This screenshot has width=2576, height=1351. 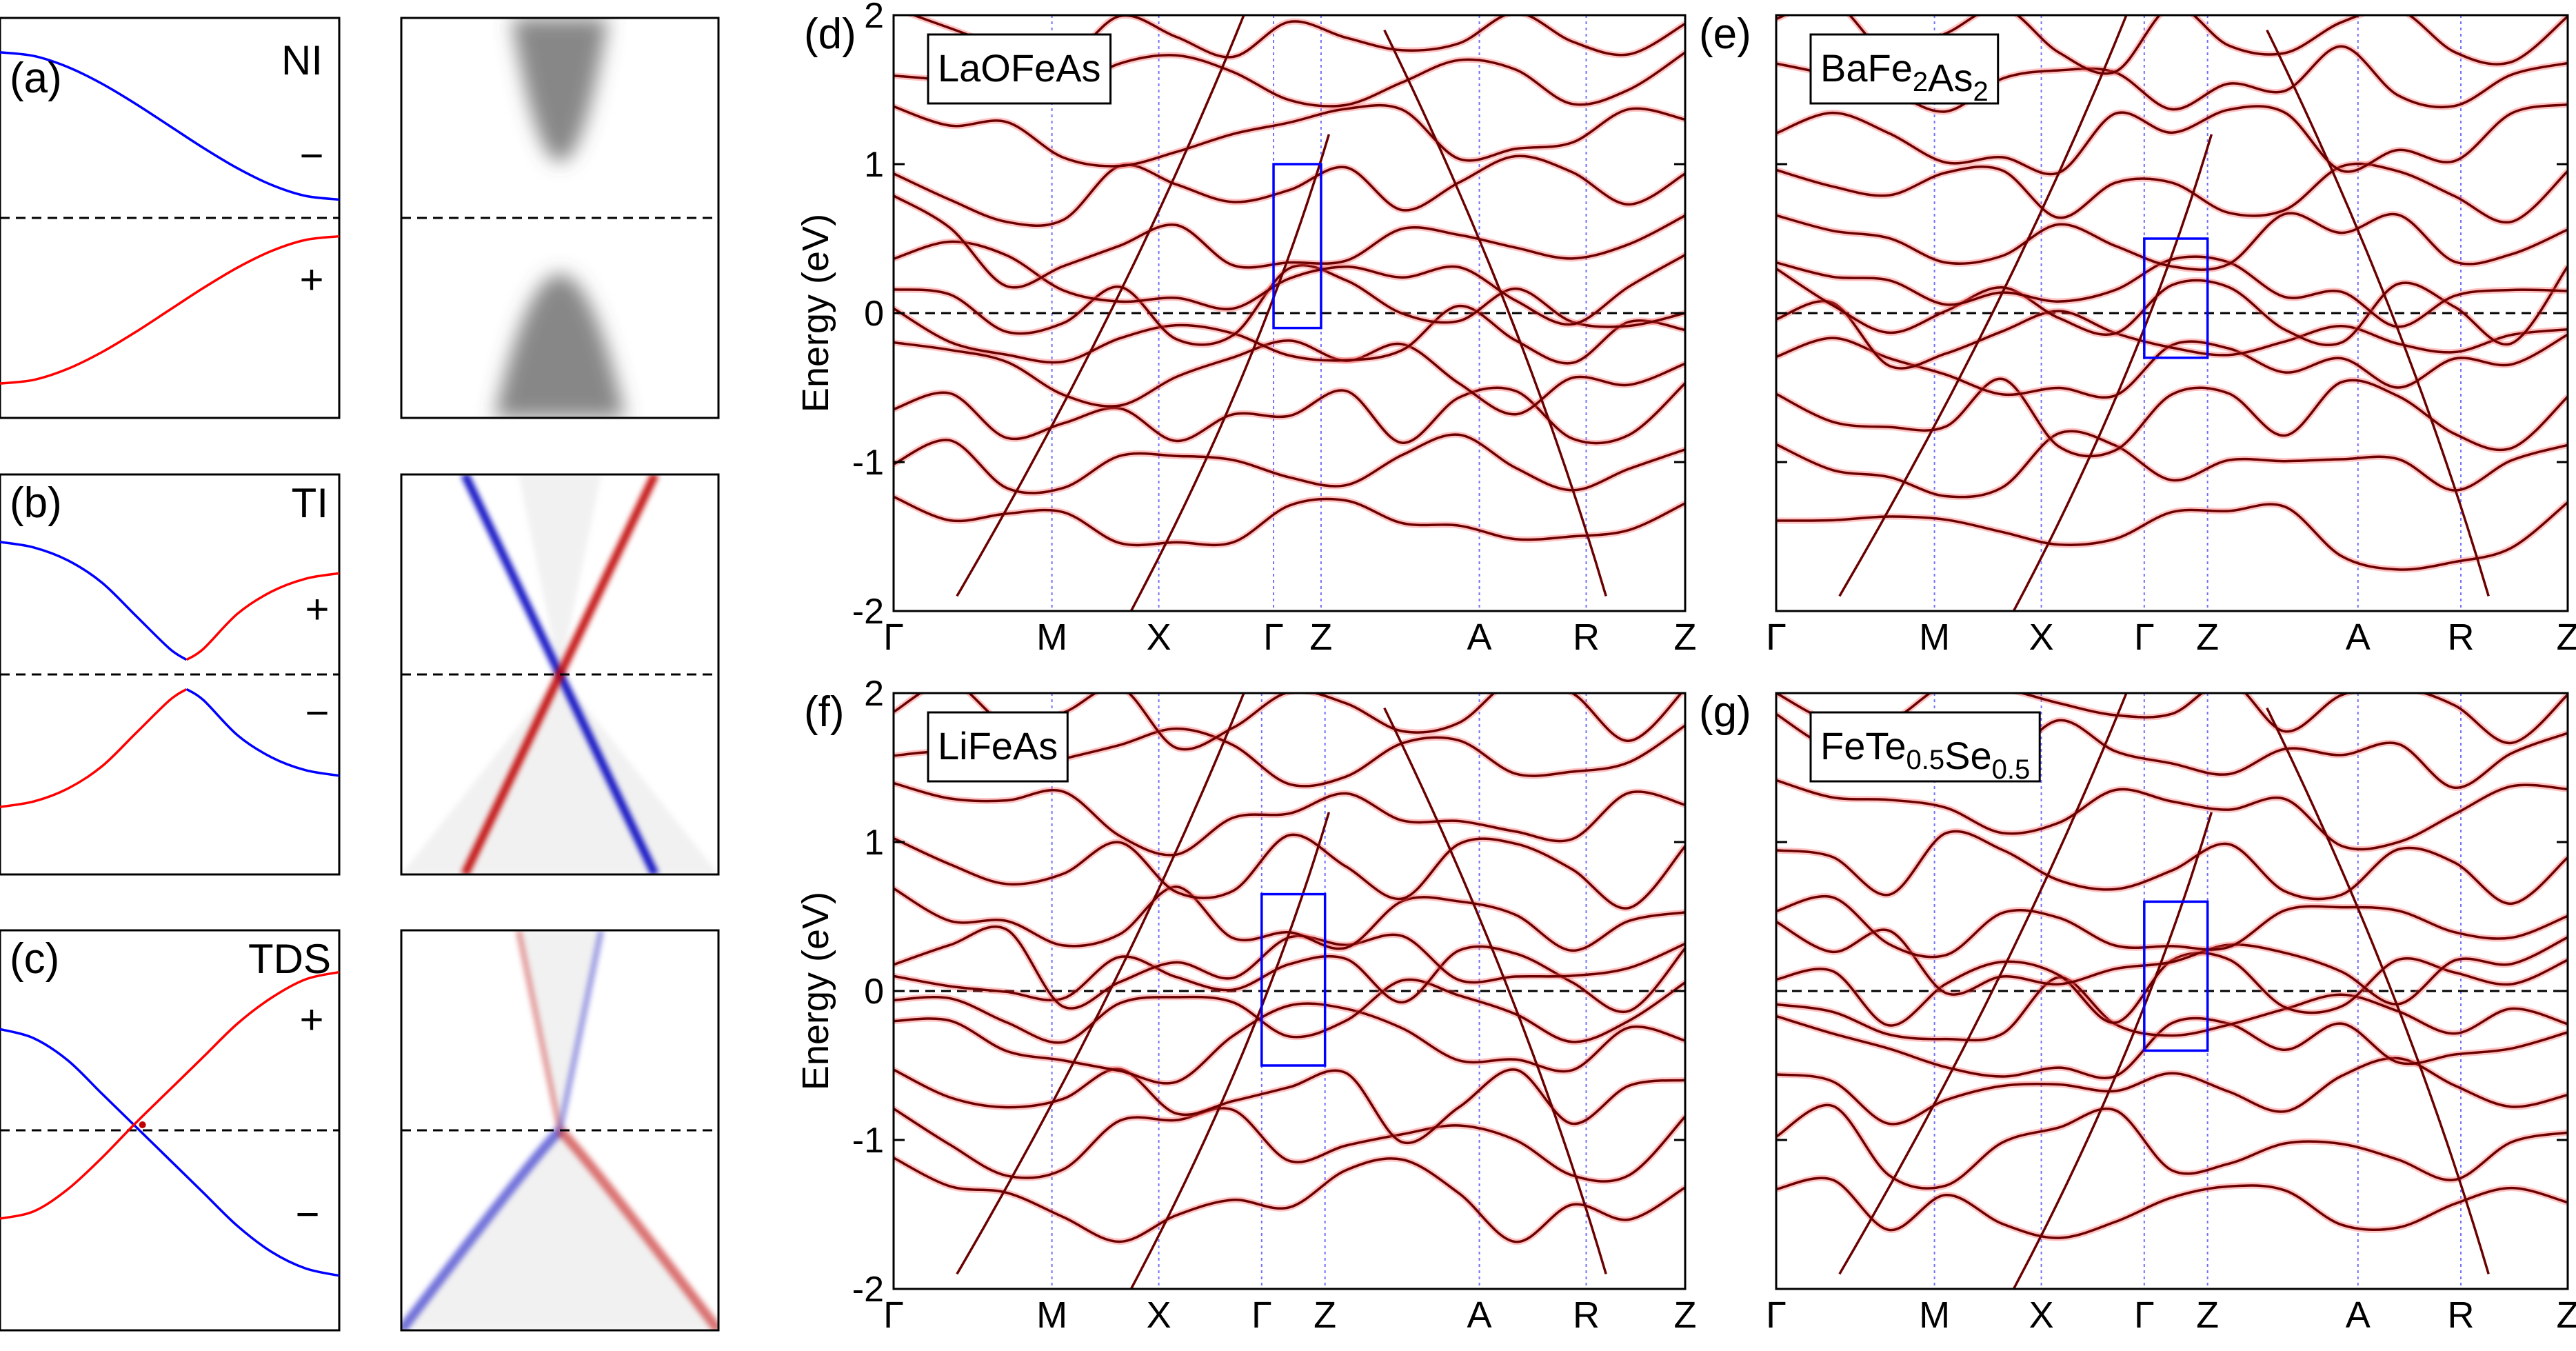 What do you see at coordinates (2358, 637) in the screenshot?
I see `band-e-kpoint-label-5: A` at bounding box center [2358, 637].